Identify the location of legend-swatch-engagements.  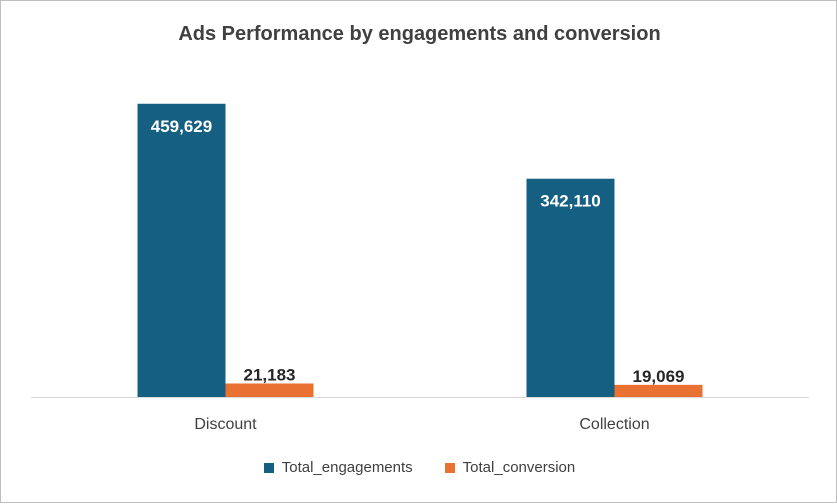
(268, 467).